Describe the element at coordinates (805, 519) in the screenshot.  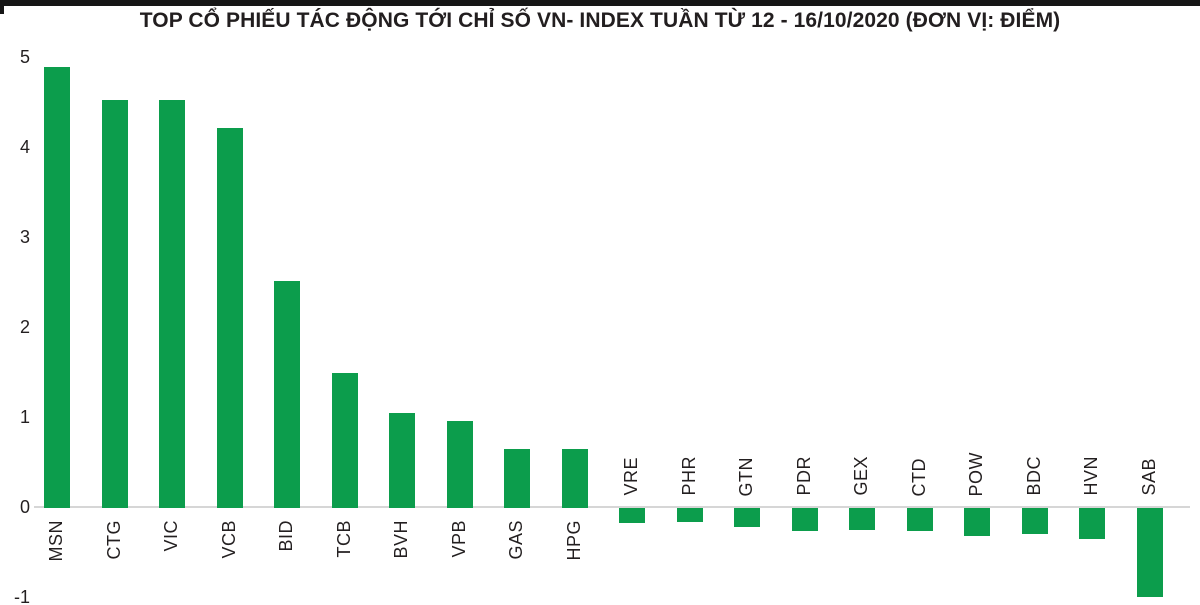
I see `bar-pdr` at that location.